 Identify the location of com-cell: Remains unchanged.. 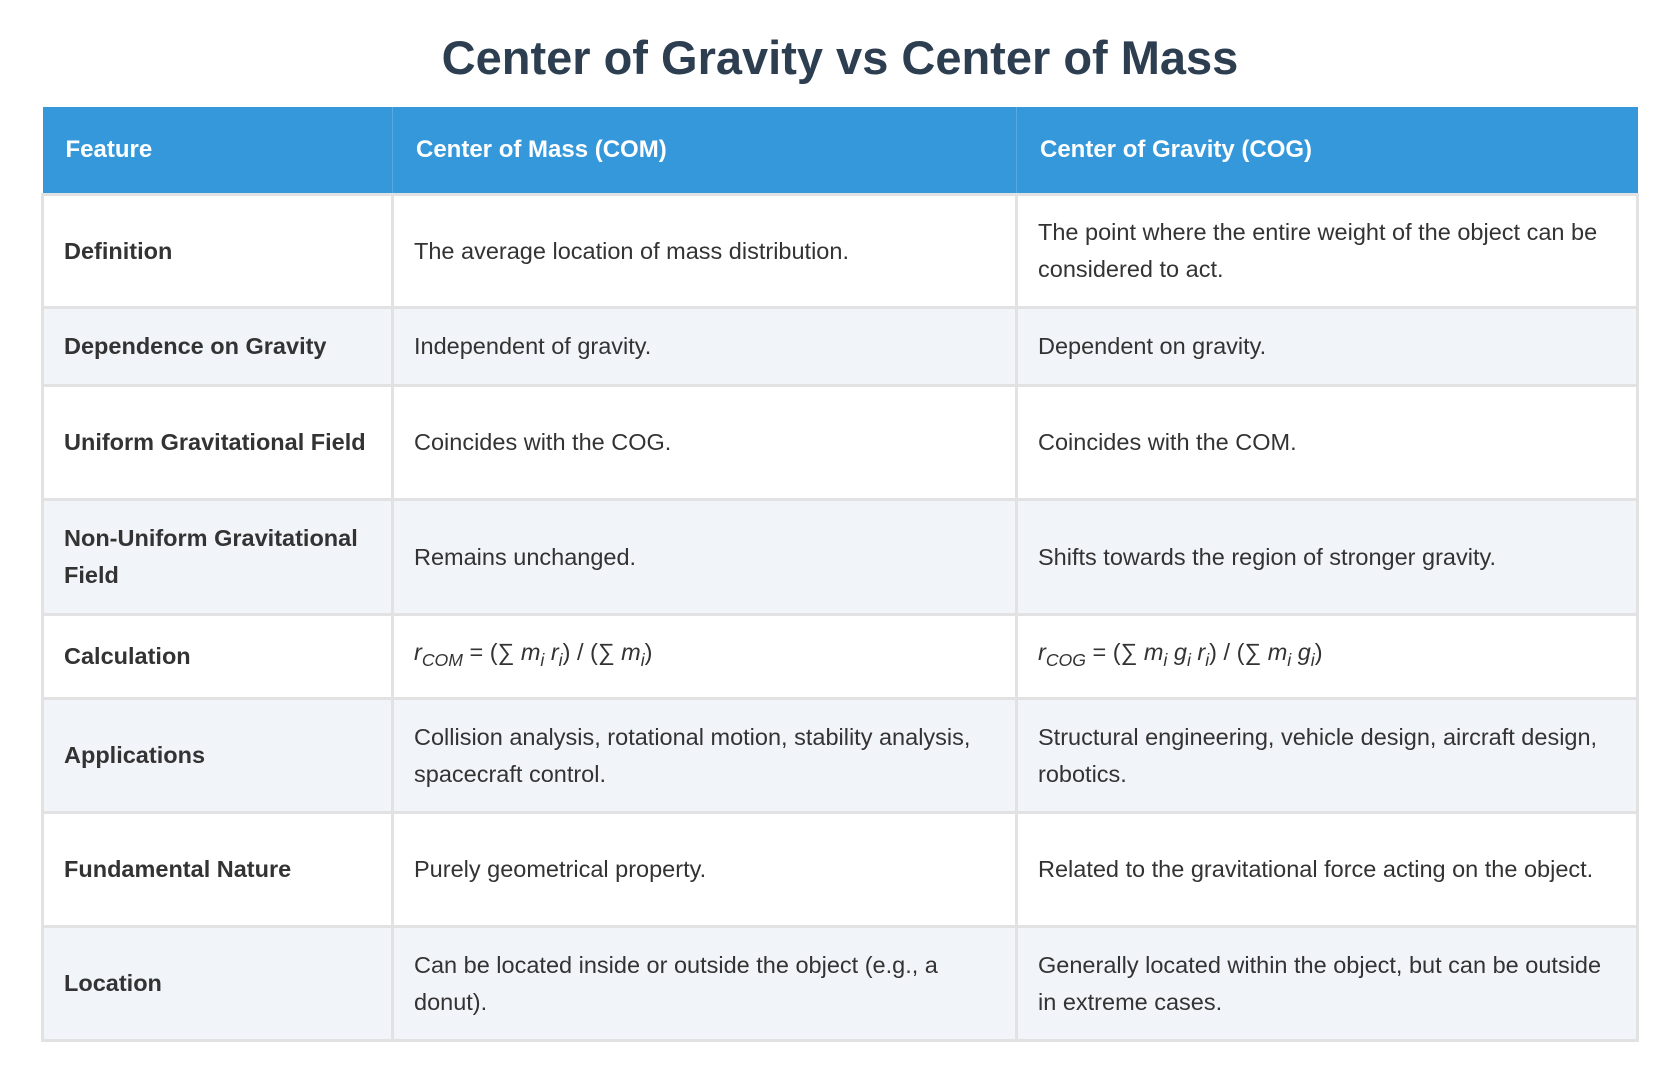
(704, 557).